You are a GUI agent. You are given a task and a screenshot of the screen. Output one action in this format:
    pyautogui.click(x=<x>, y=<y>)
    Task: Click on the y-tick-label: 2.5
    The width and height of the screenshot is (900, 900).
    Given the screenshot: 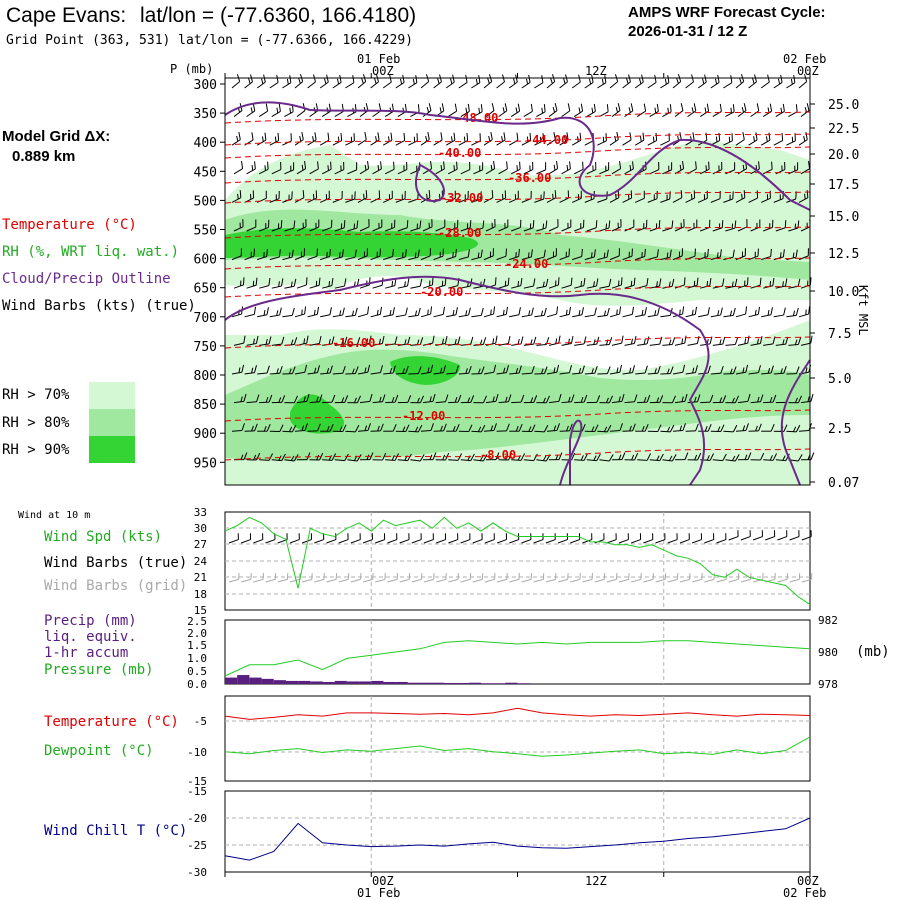 What is the action you would take?
    pyautogui.click(x=197, y=621)
    